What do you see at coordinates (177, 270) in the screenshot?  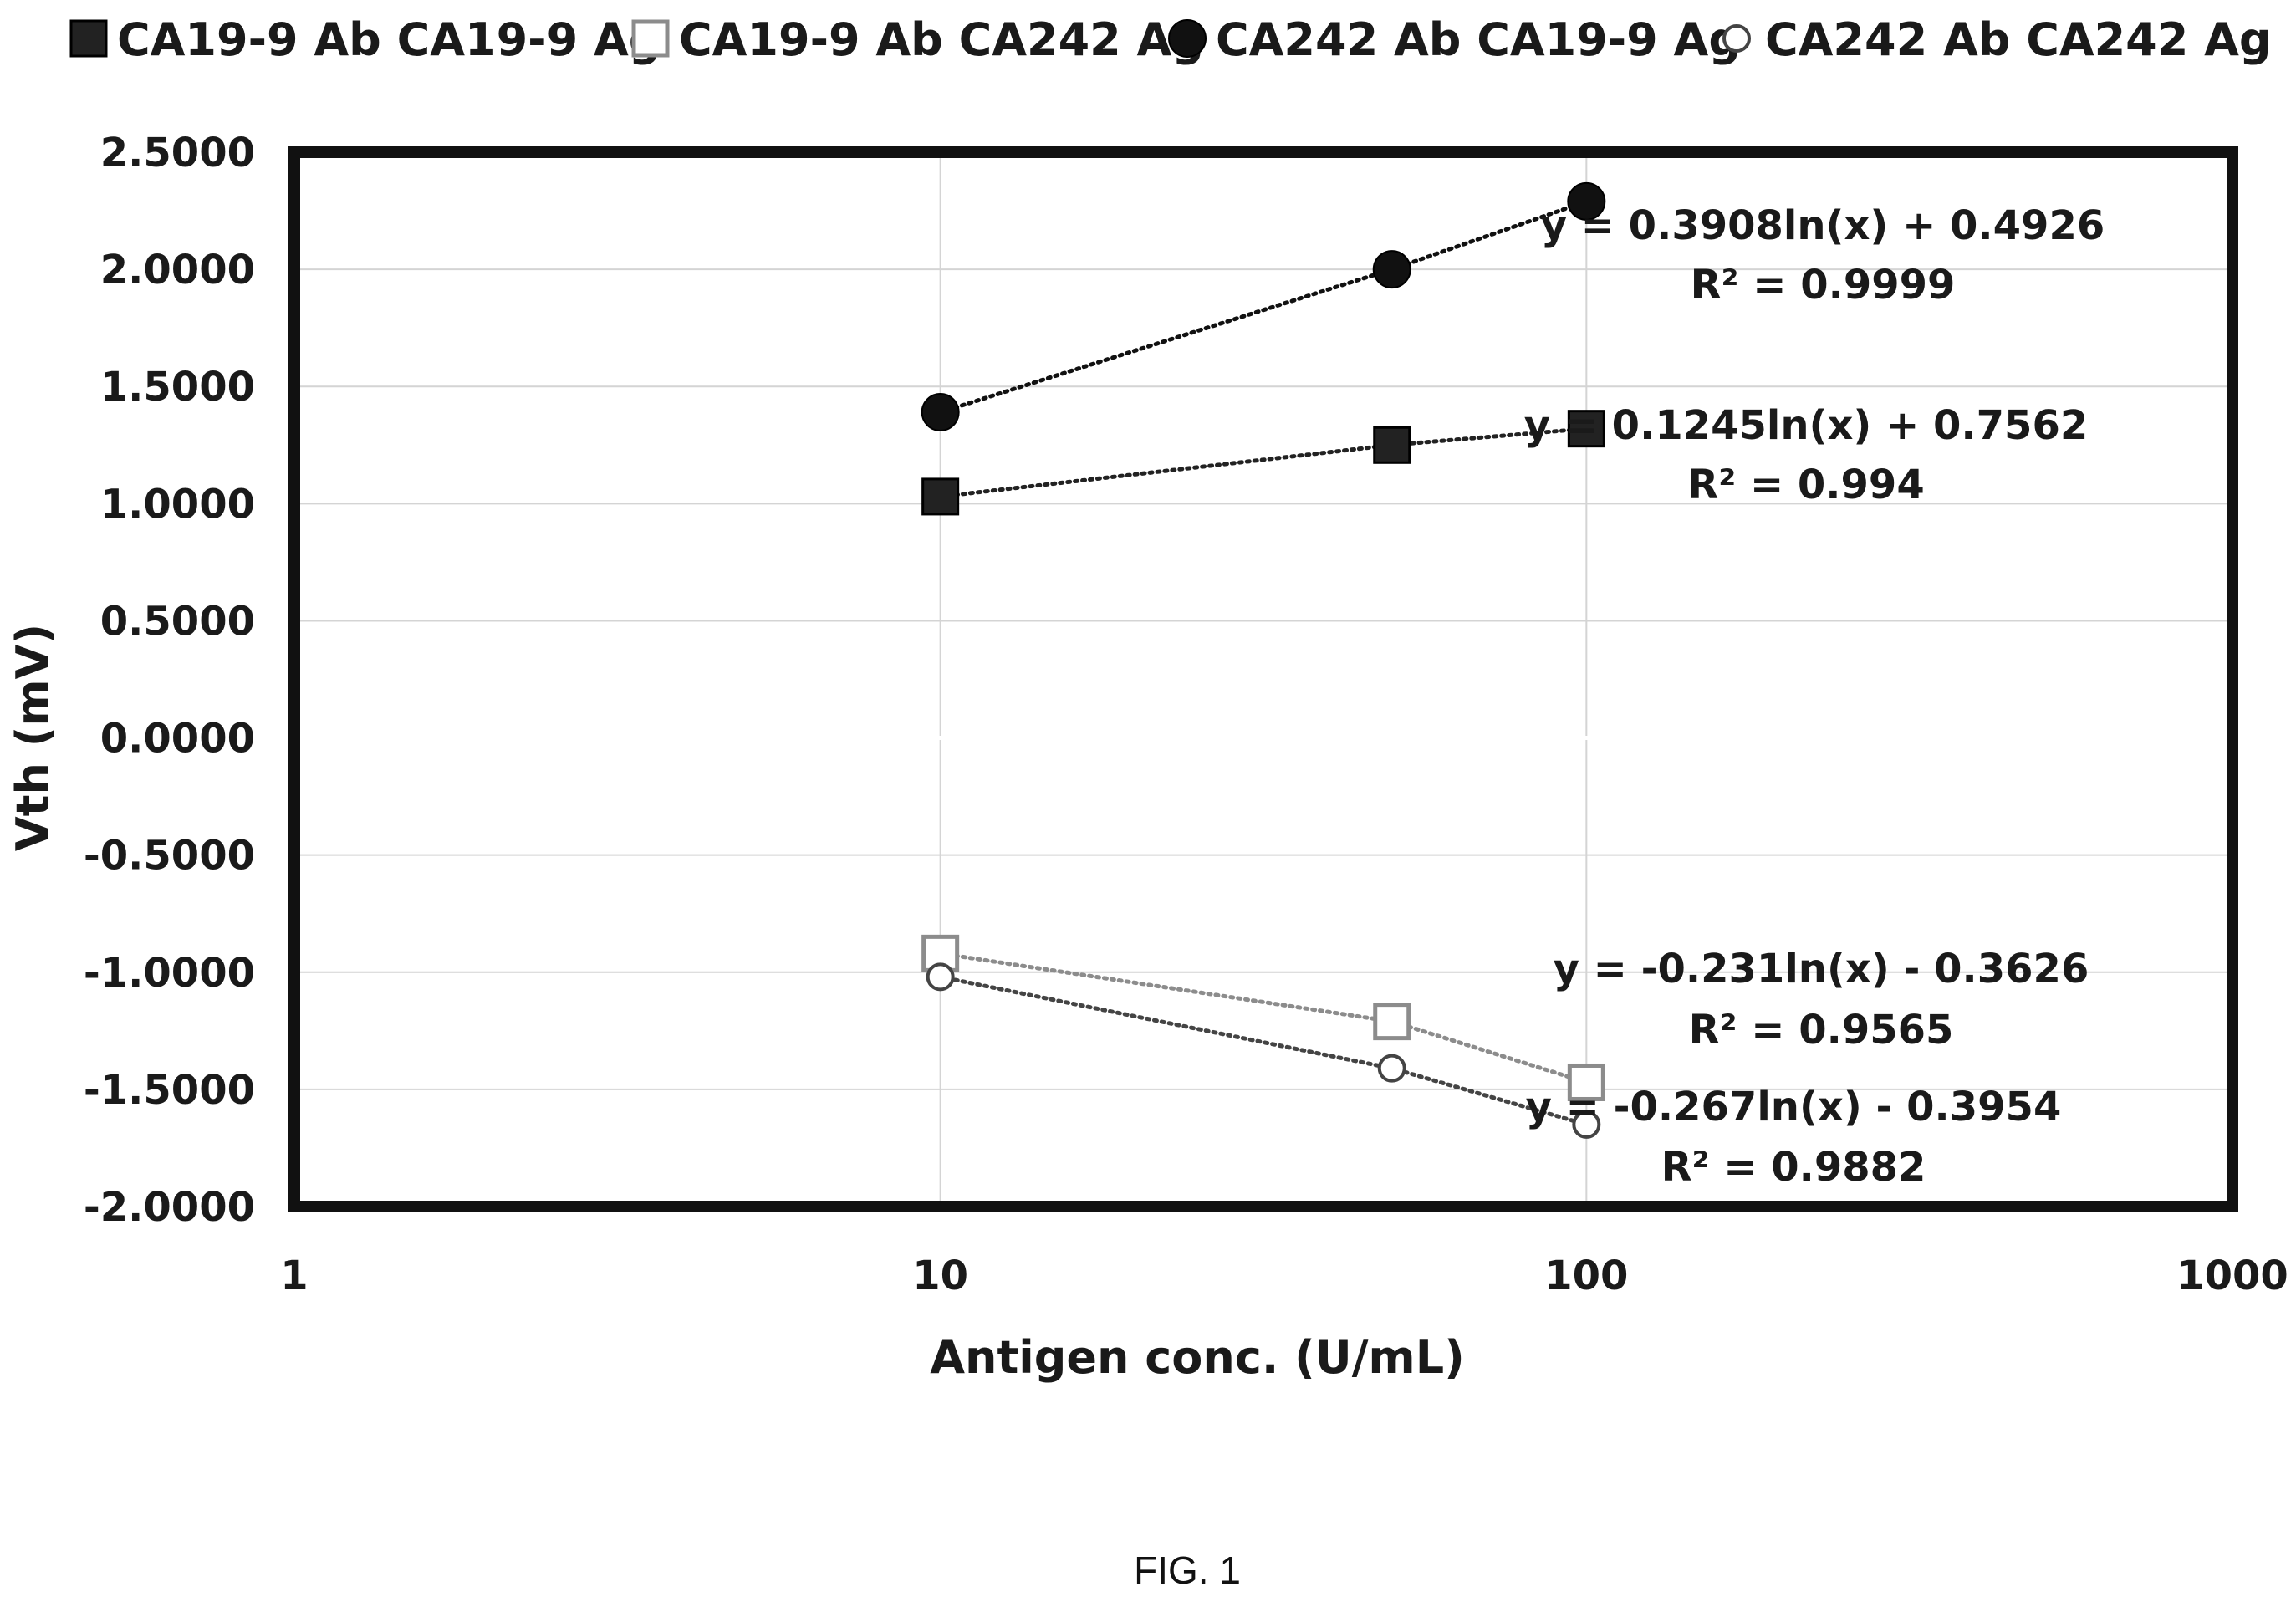 I see `y-tick-label-1: 2.0000` at bounding box center [177, 270].